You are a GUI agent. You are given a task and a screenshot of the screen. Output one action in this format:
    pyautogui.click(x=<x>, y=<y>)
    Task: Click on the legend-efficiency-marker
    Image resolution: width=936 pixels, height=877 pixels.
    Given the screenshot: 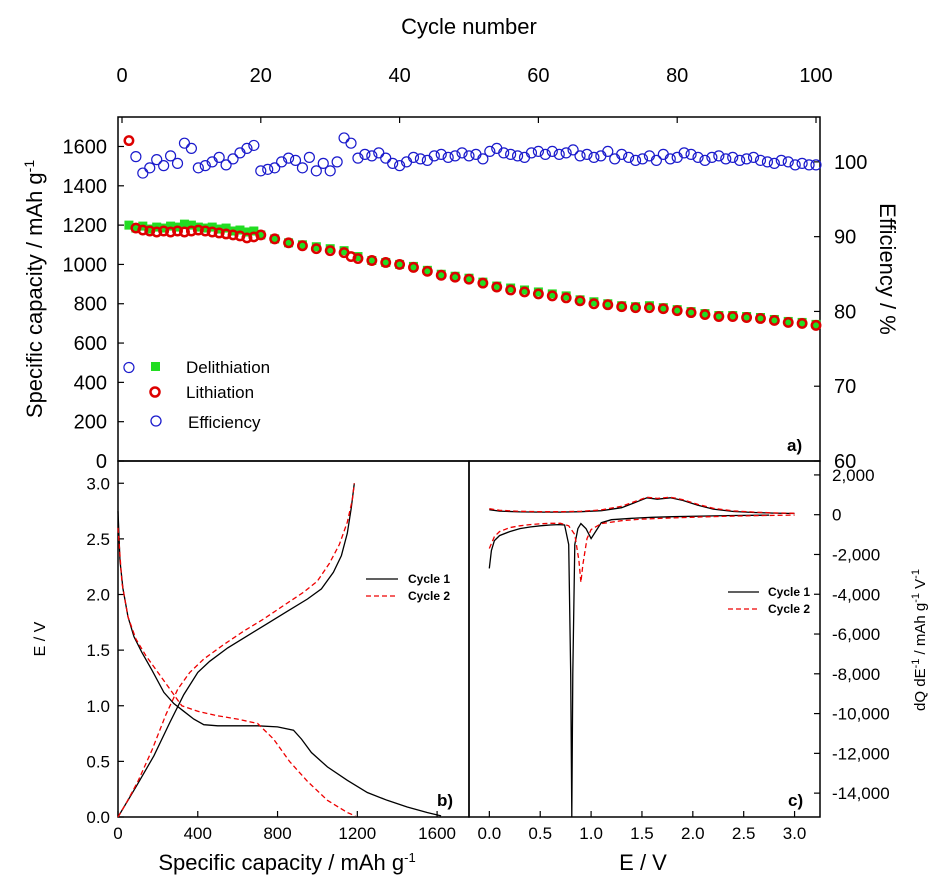 What is the action you would take?
    pyautogui.click(x=156, y=421)
    